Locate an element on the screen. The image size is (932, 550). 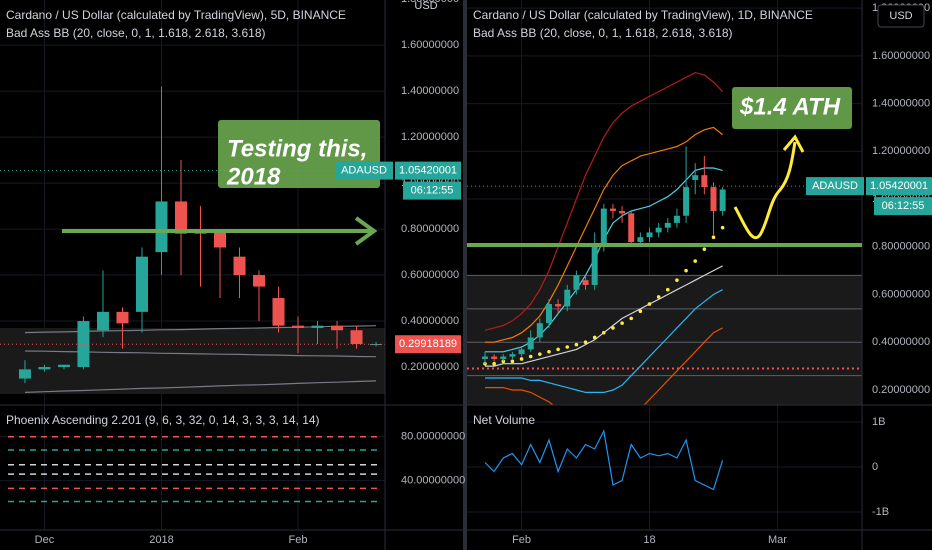
annotation-text: 2018 is located at coordinates (253, 176).